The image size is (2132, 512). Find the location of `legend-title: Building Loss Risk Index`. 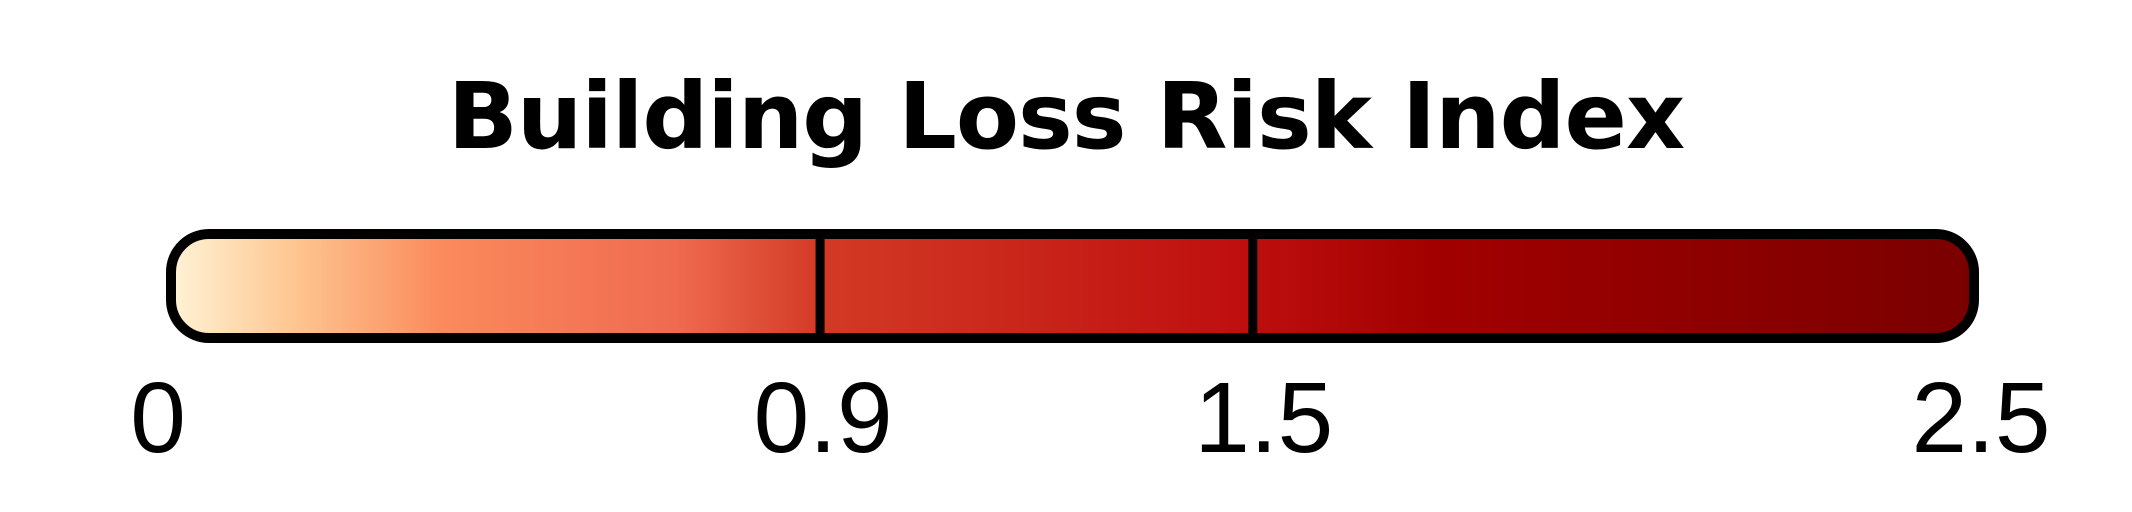

legend-title: Building Loss Risk Index is located at coordinates (1066, 116).